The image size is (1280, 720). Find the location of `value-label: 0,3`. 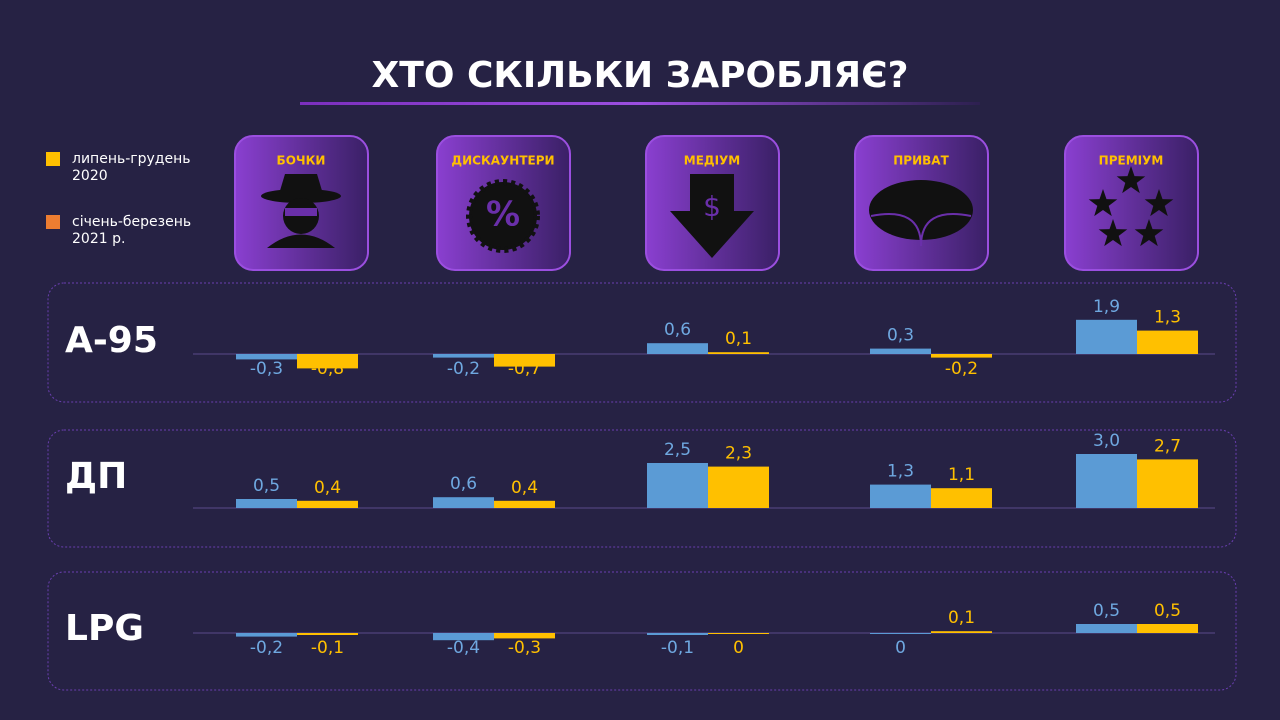

value-label: 0,3 is located at coordinates (900, 336).